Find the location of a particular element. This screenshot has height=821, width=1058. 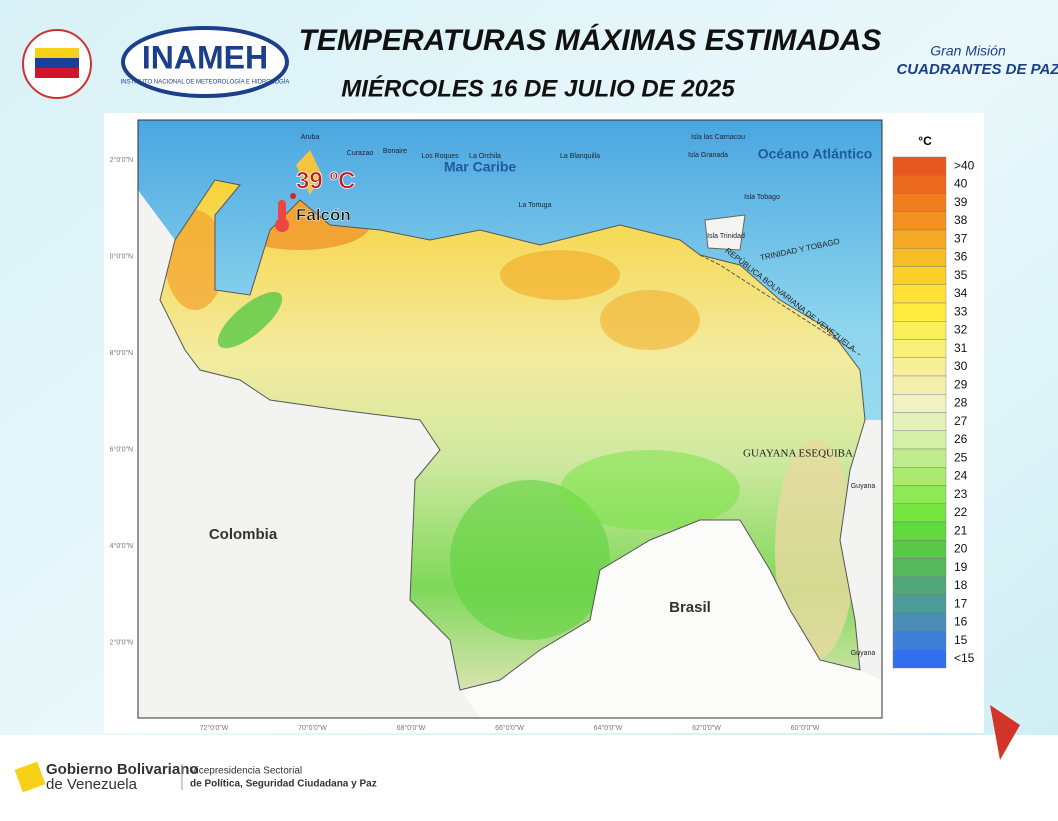

legend-unit: °C is located at coordinates (925, 141).